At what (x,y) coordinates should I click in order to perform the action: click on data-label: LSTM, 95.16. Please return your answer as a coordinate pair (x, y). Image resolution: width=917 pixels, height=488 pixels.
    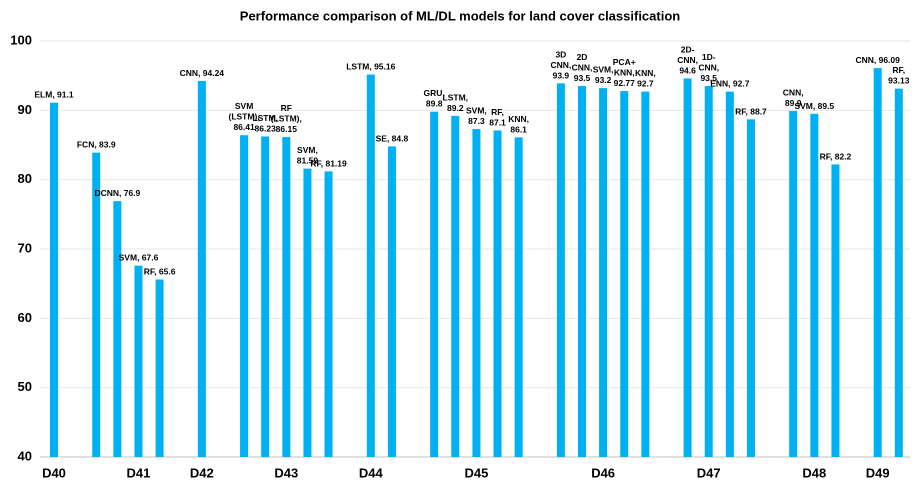
    Looking at the image, I should click on (370, 67).